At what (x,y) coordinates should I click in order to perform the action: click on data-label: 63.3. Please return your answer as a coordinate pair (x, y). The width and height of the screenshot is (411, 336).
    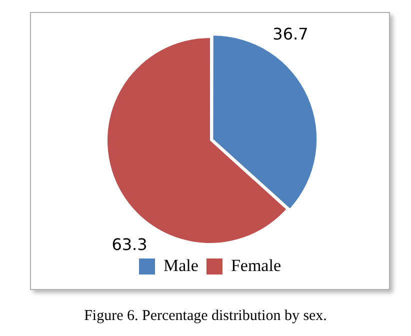
    Looking at the image, I should click on (130, 244).